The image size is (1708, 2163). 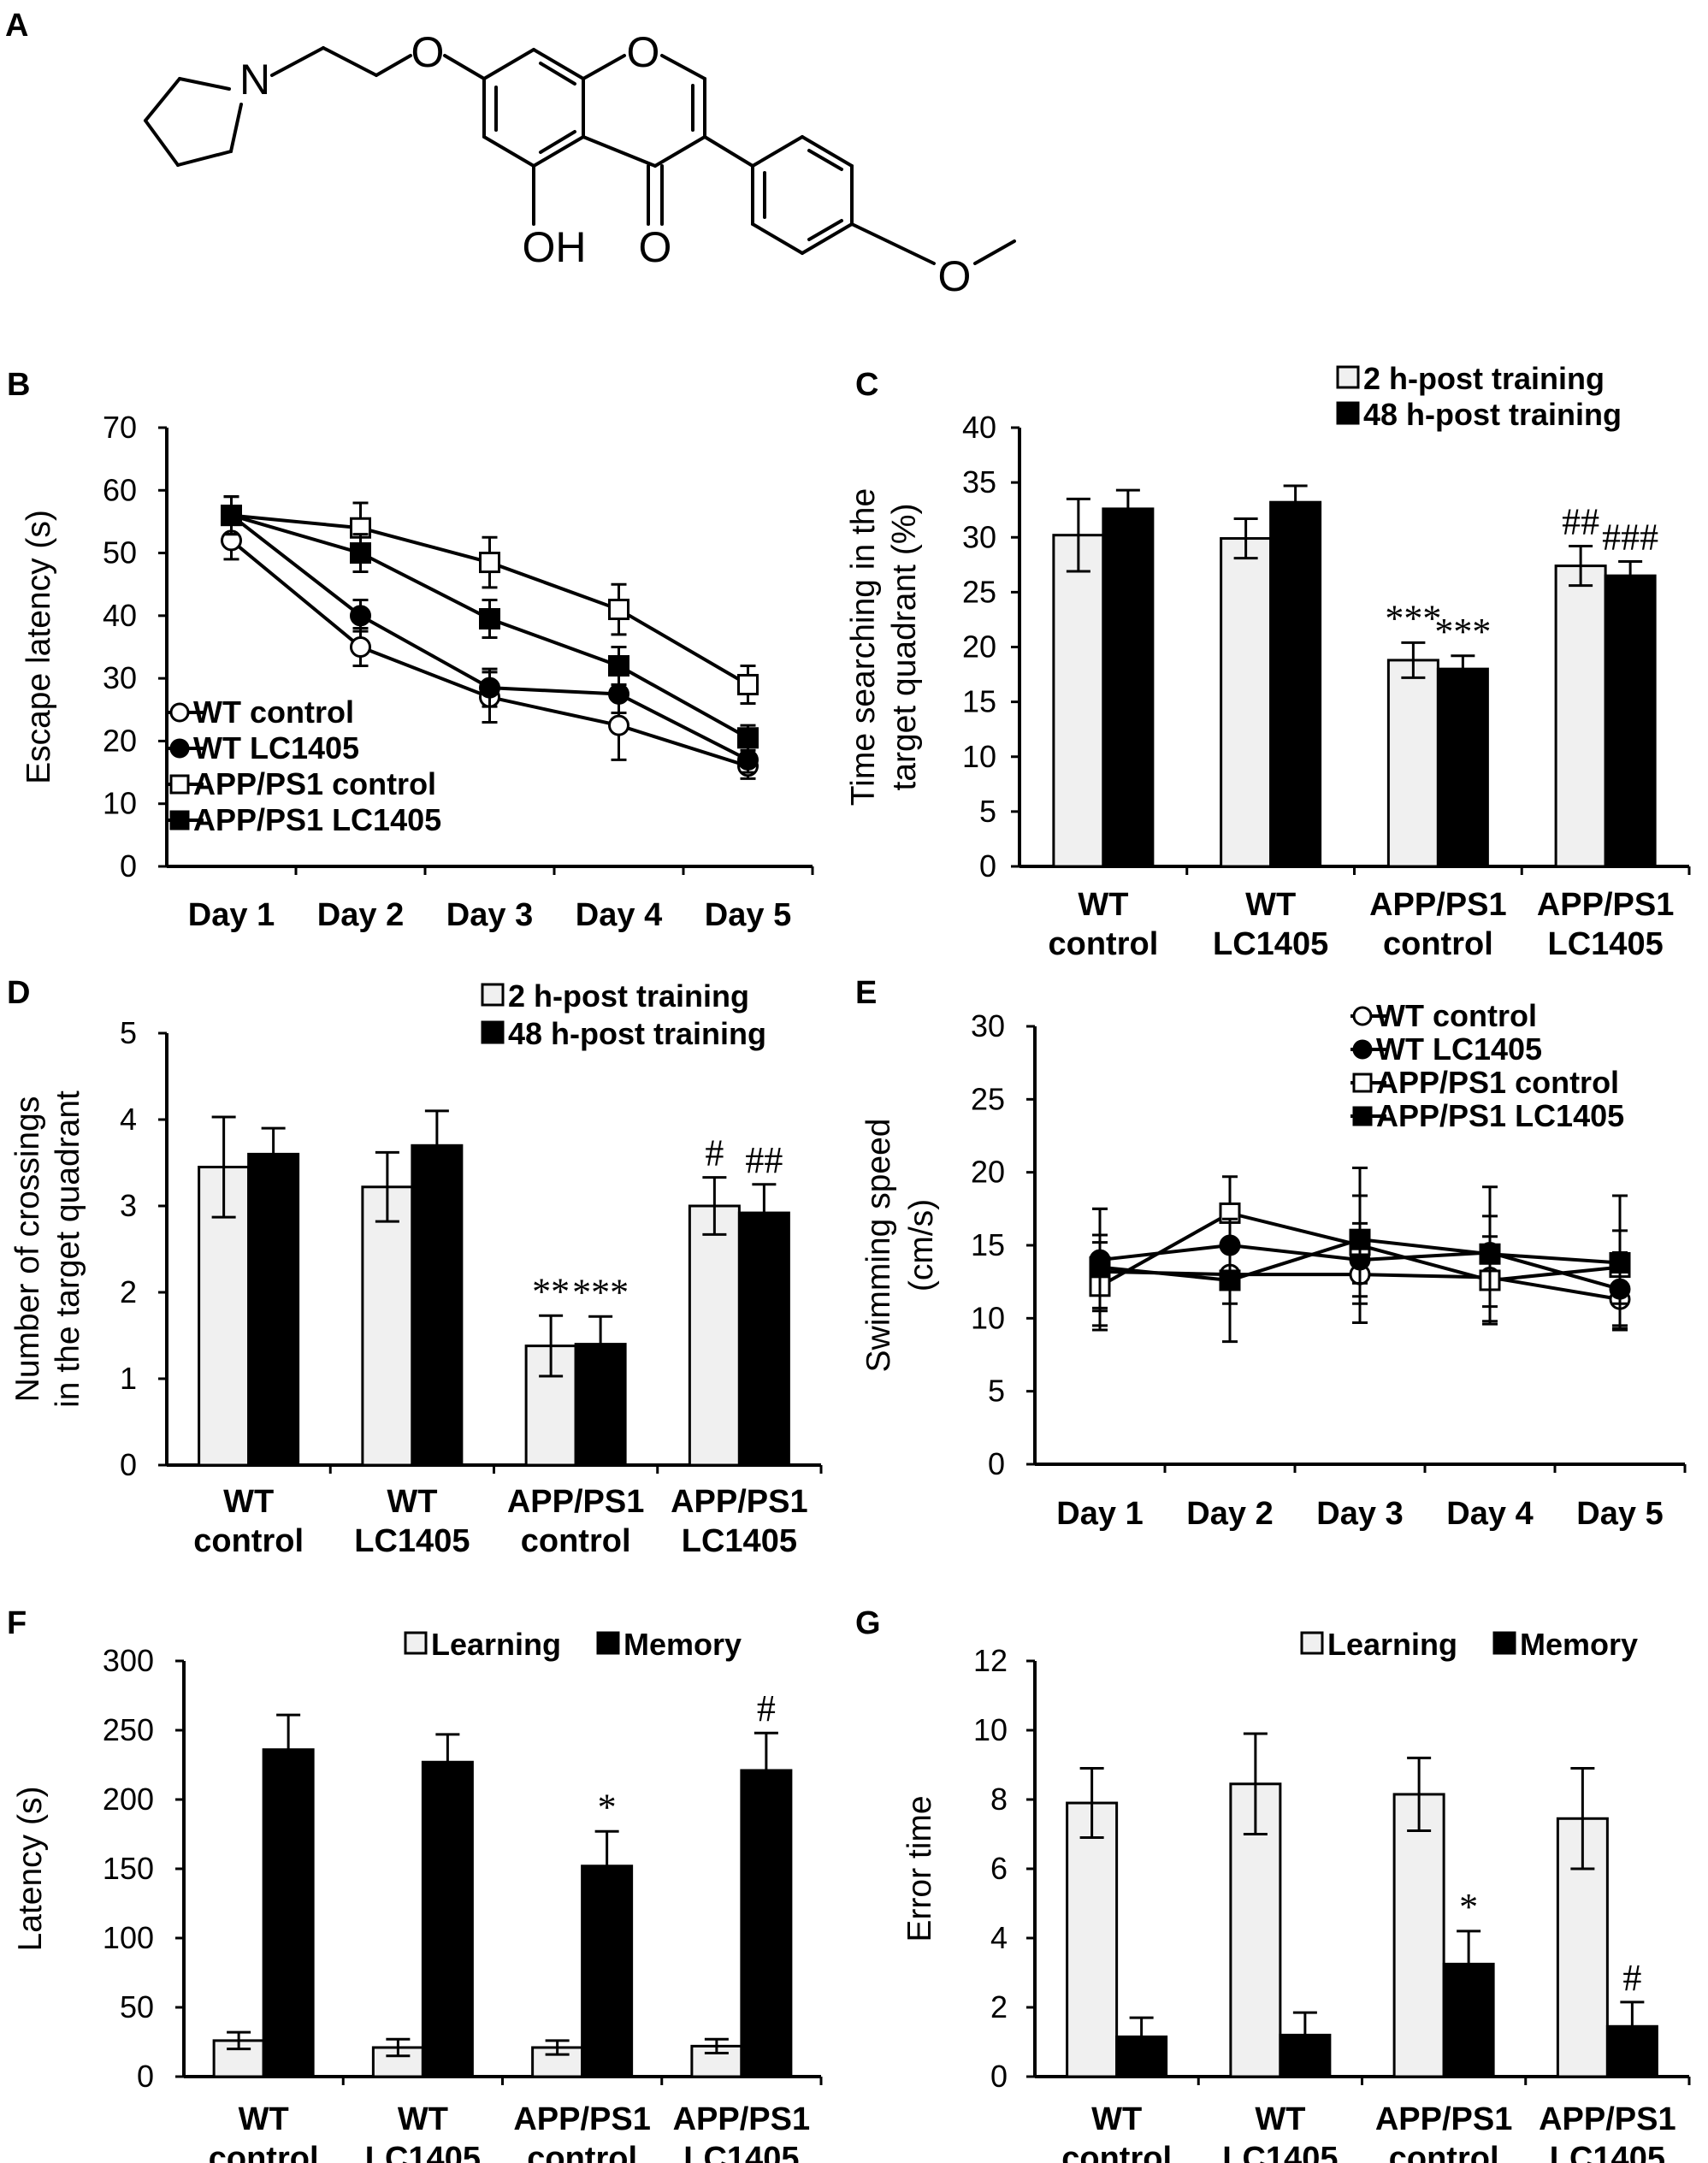 What do you see at coordinates (999, 1799) in the screenshot?
I see `y-tick-label: 8` at bounding box center [999, 1799].